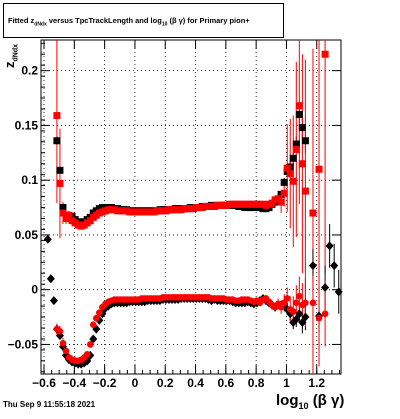 The image size is (400, 419). What do you see at coordinates (29, 180) in the screenshot?
I see `y-tick-label: 0.1` at bounding box center [29, 180].